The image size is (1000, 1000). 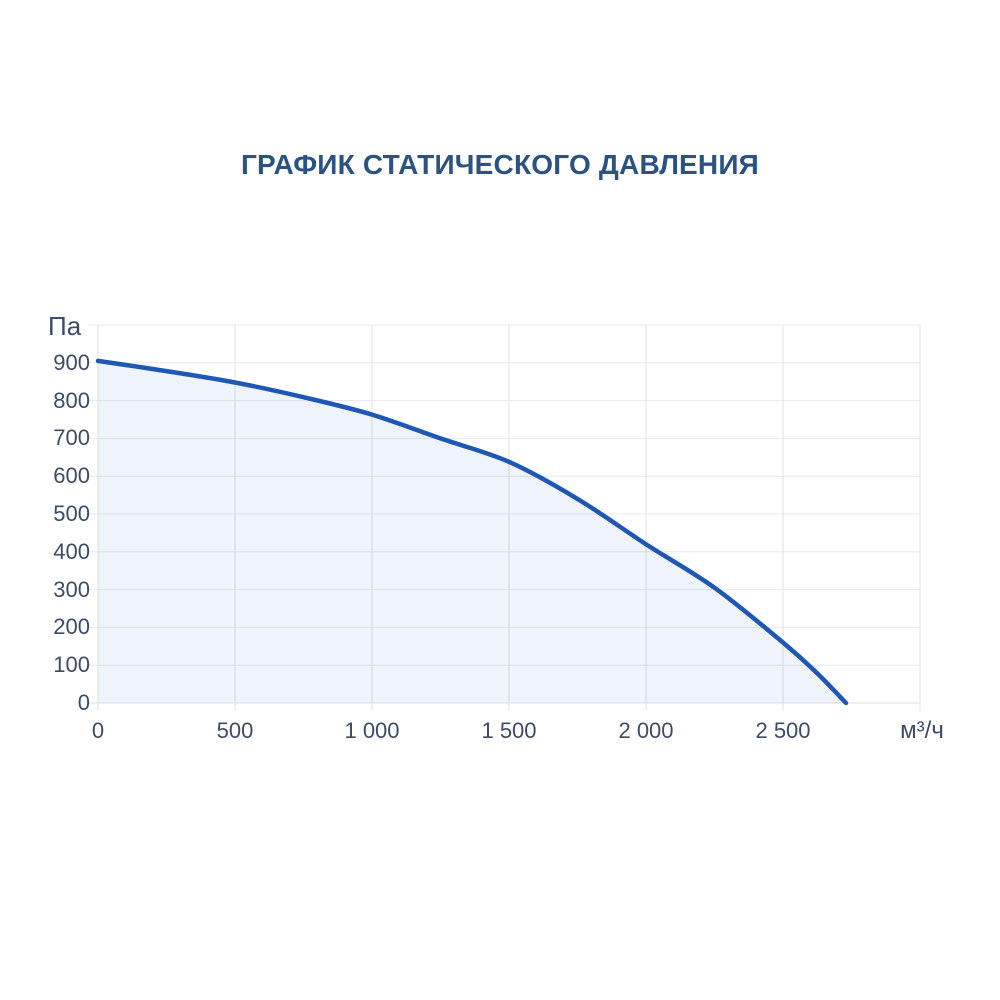 I want to click on x-tick-label-1000: 1 000, so click(x=372, y=730).